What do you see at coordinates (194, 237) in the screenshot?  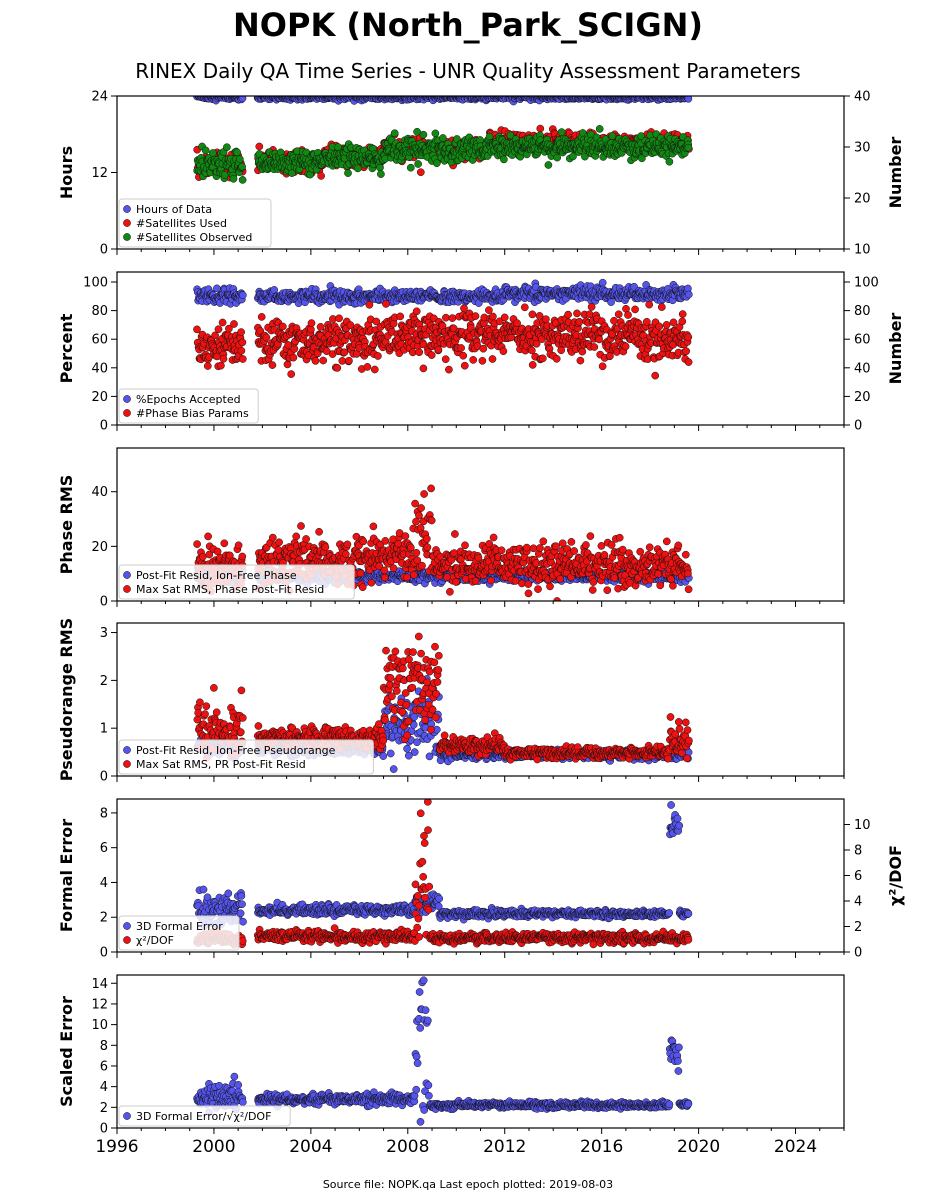 I see `legend-label: #Satellites Observed` at bounding box center [194, 237].